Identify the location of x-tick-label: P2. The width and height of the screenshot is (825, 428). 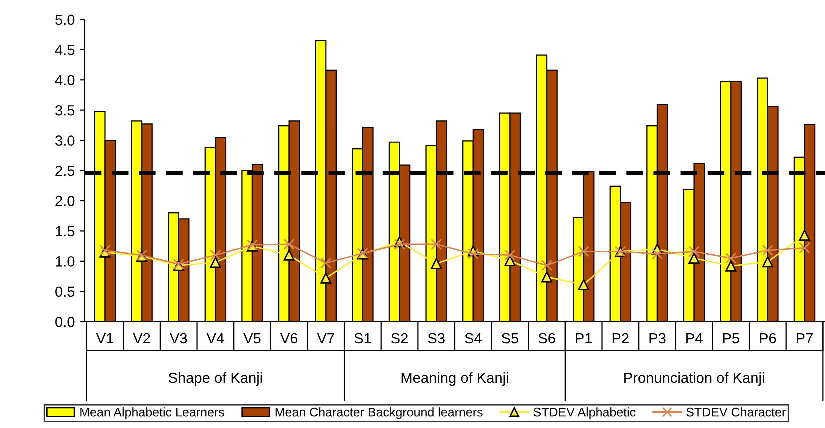
(620, 338).